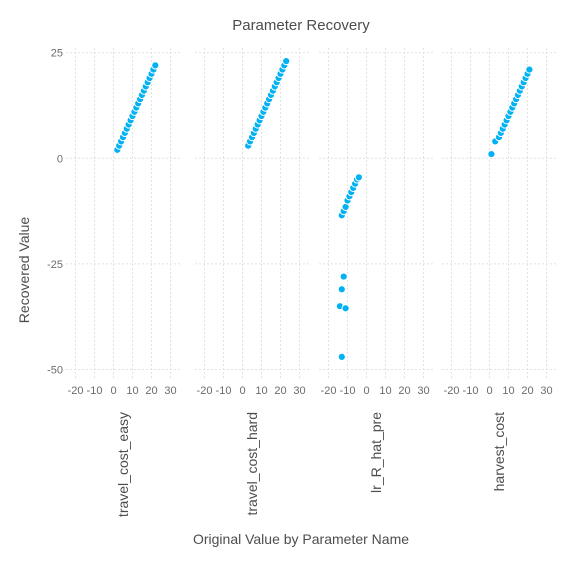  I want to click on chart-title: Parameter Recovery, so click(301, 25).